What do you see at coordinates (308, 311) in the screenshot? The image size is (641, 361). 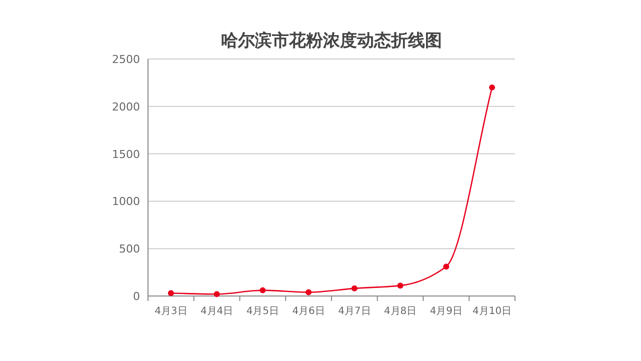 I see `x-tick-label: 4月6日` at bounding box center [308, 311].